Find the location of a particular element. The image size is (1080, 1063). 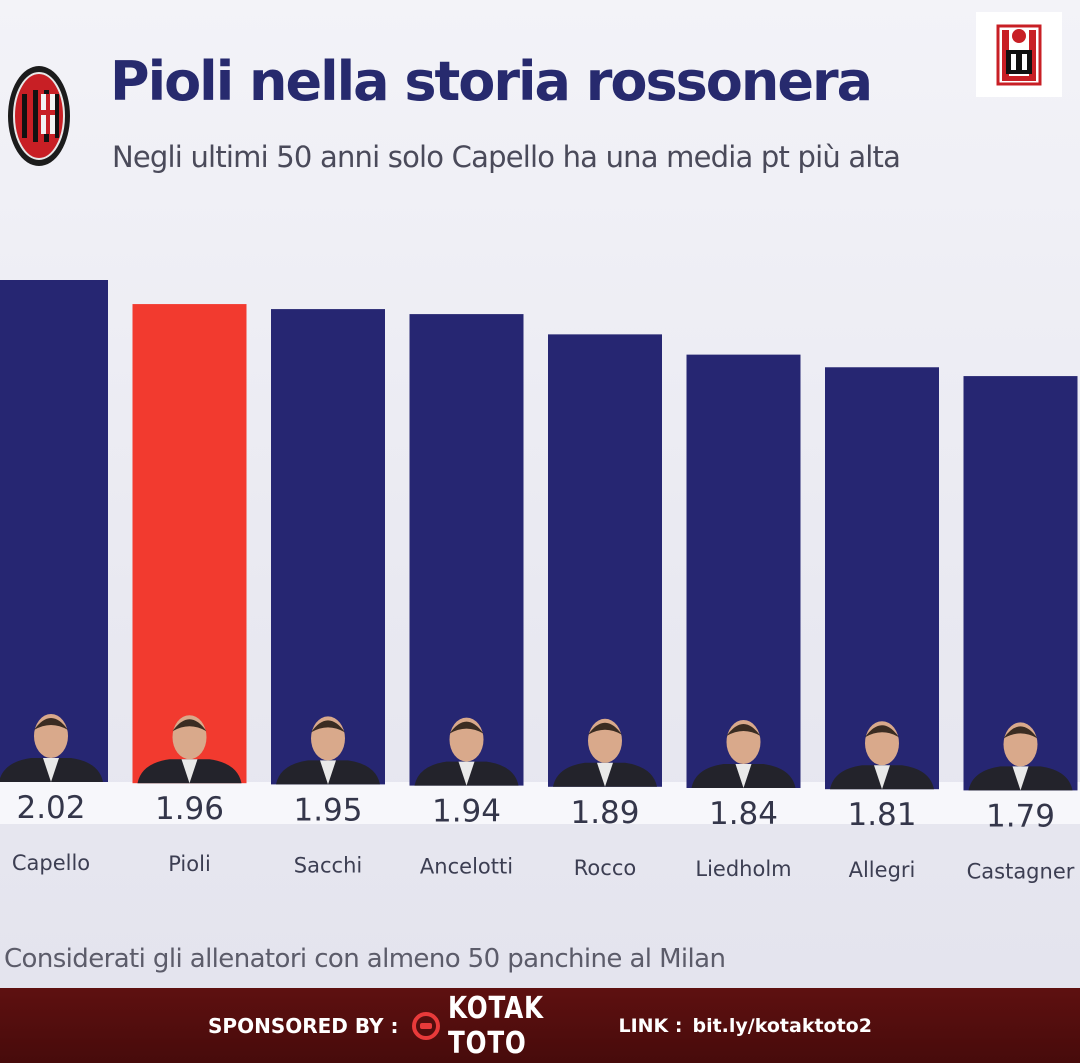

bar-group: 1.84 Liedholm is located at coordinates (743, 617).